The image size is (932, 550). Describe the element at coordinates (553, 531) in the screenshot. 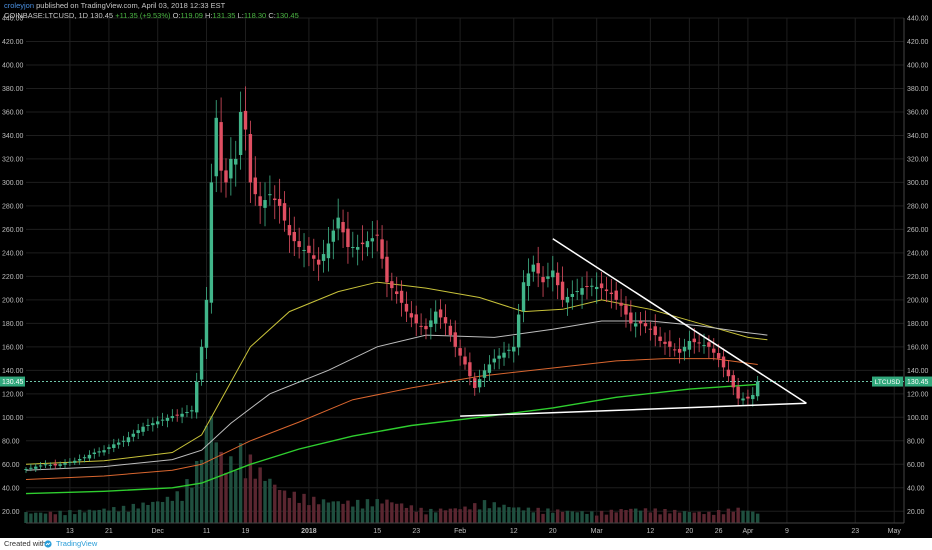

I see `x-tick-label: 20` at that location.